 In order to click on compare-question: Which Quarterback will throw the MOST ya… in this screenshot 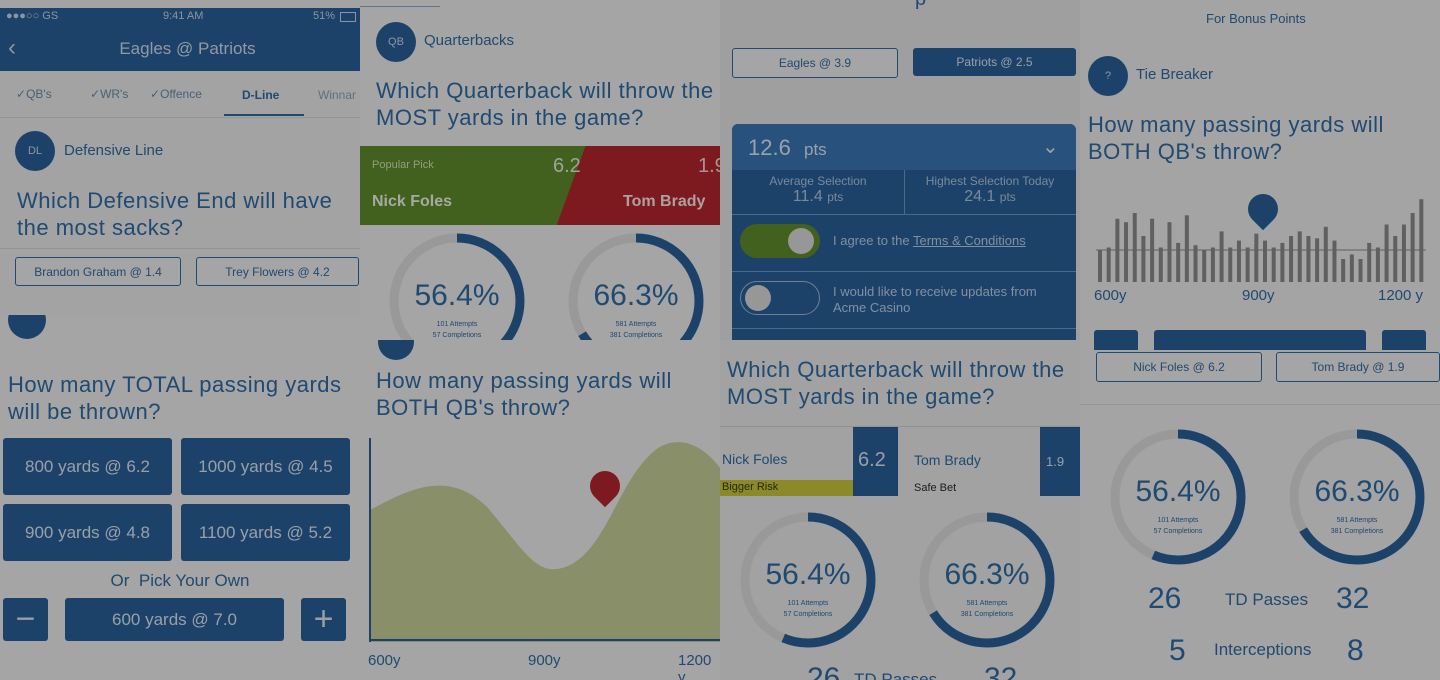, I will do `click(896, 383)`.